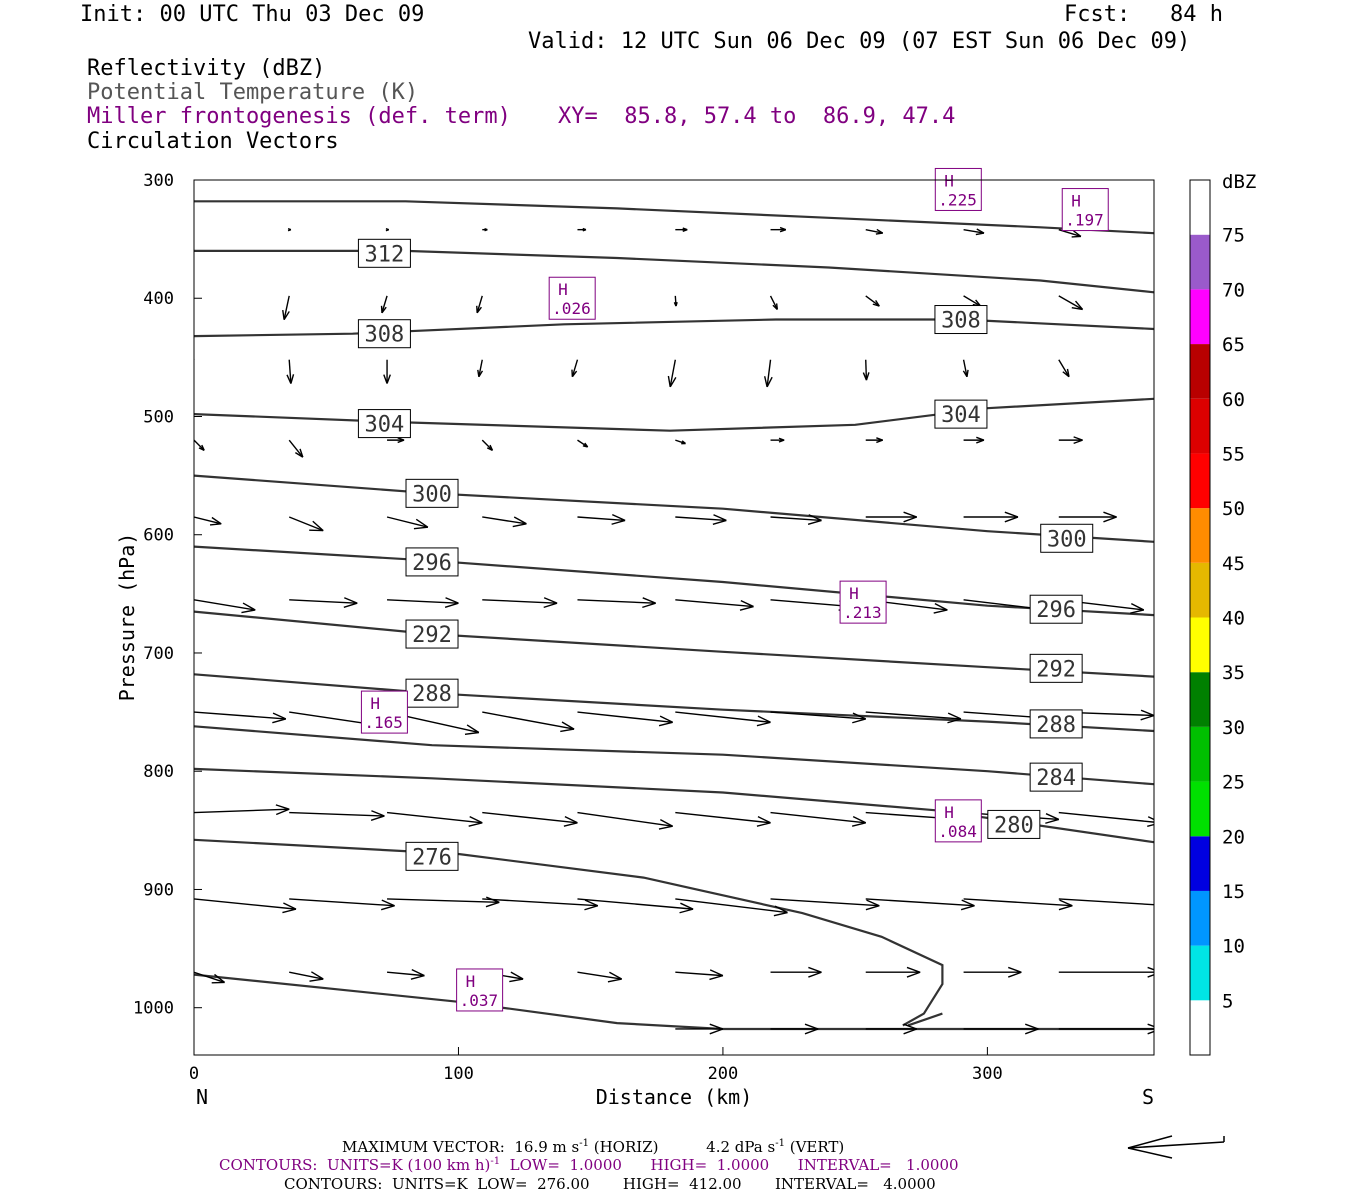  Describe the element at coordinates (158, 772) in the screenshot. I see `y-tick-label: 800` at that location.